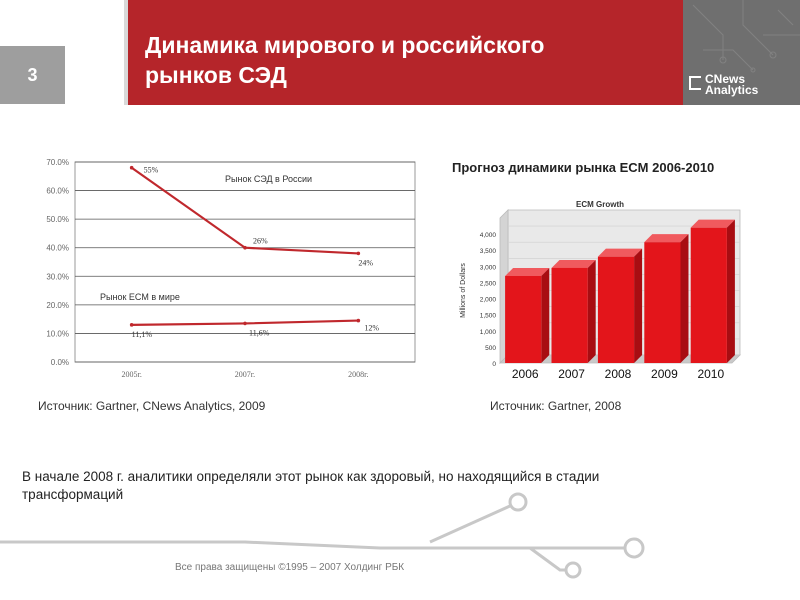 The height and width of the screenshot is (600, 800). I want to click on plot-area, so click(245, 262).